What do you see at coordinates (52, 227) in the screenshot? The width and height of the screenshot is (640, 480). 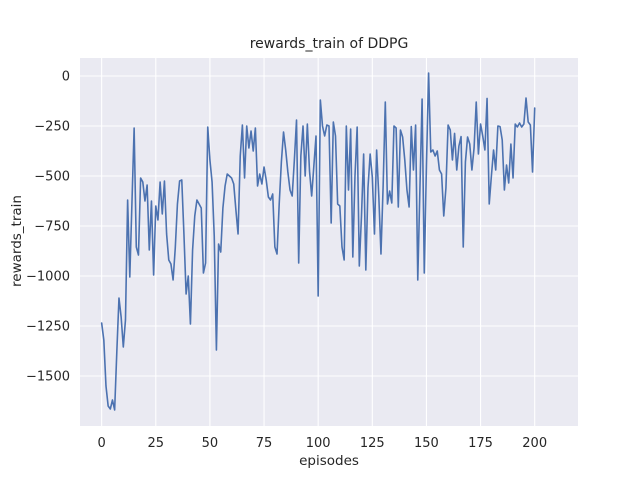 I see `y-tick-label: −750` at bounding box center [52, 227].